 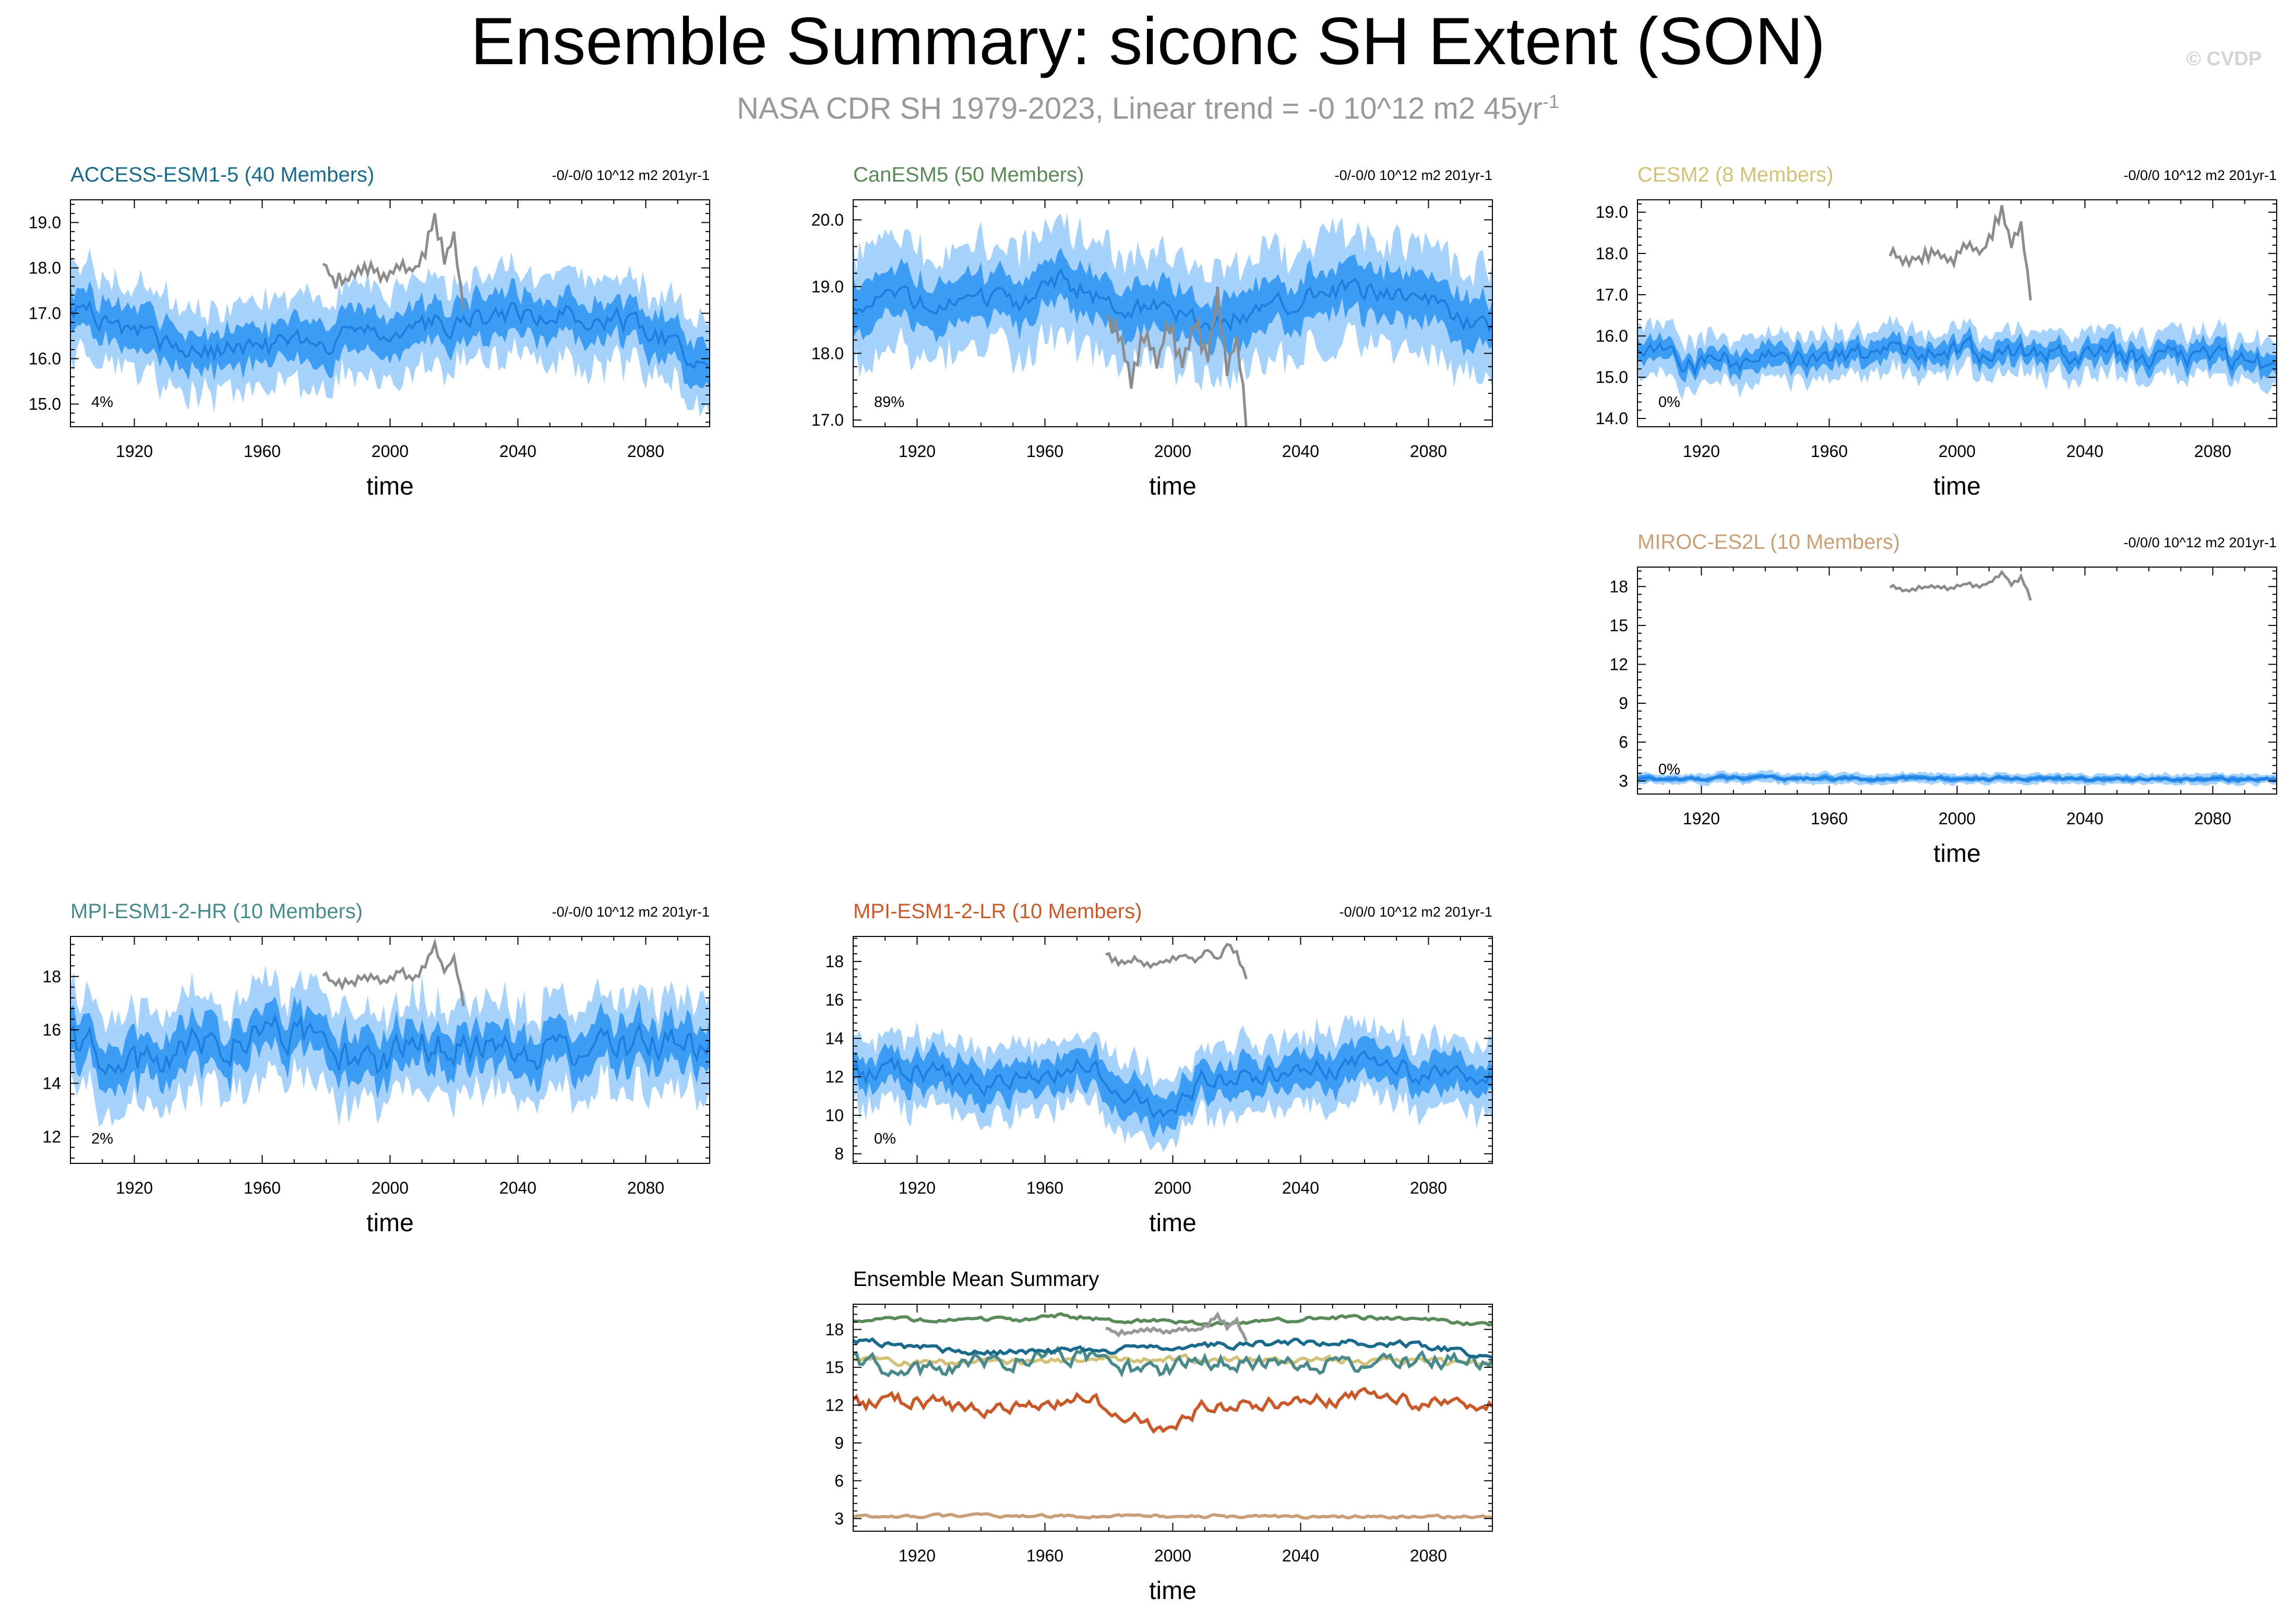 I want to click on y-tick-label: 6, so click(x=1623, y=742).